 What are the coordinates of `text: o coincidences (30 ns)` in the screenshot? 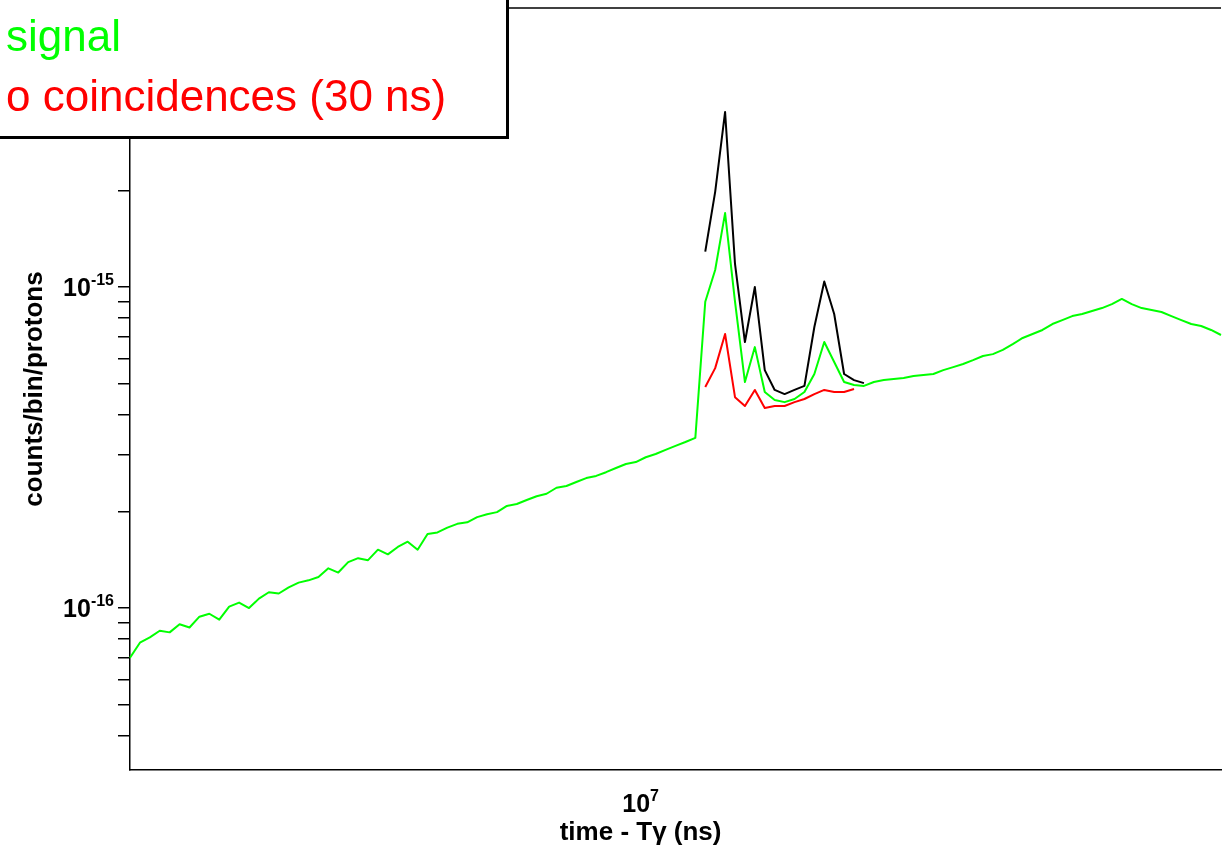 It's located at (226, 96).